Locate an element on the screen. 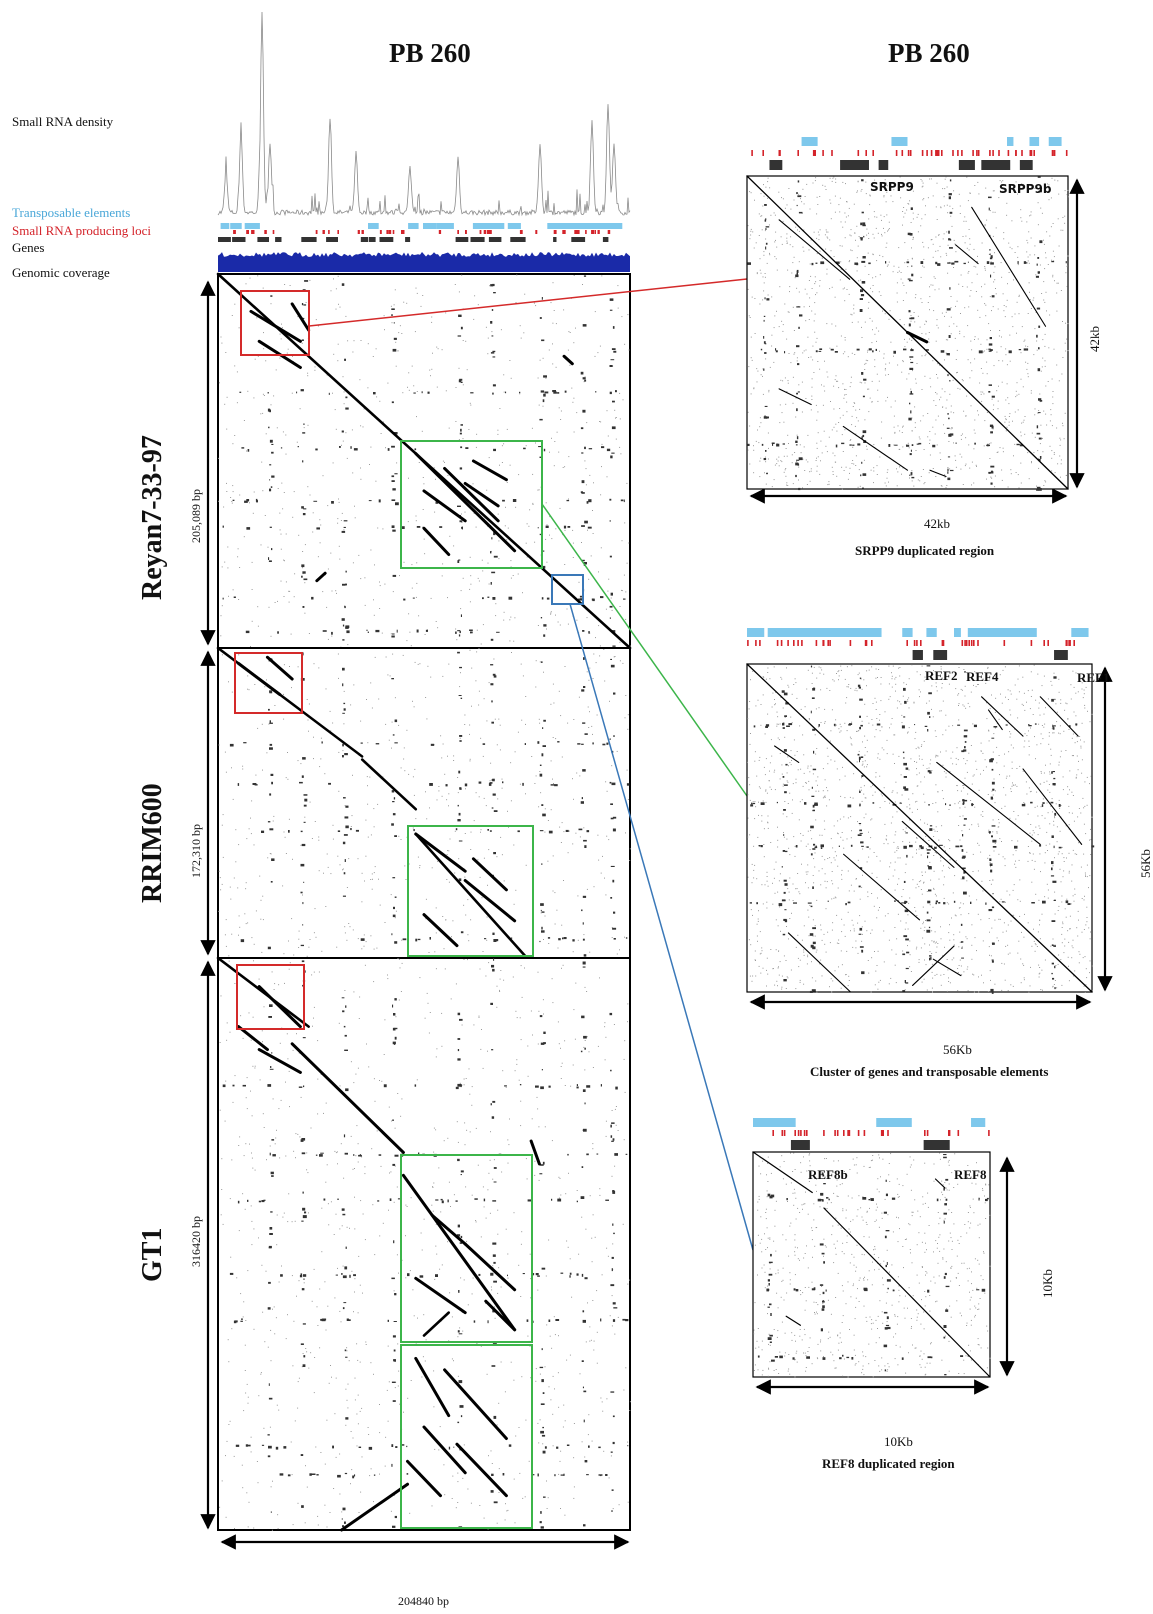  srna-mark is located at coordinates (586, 232).